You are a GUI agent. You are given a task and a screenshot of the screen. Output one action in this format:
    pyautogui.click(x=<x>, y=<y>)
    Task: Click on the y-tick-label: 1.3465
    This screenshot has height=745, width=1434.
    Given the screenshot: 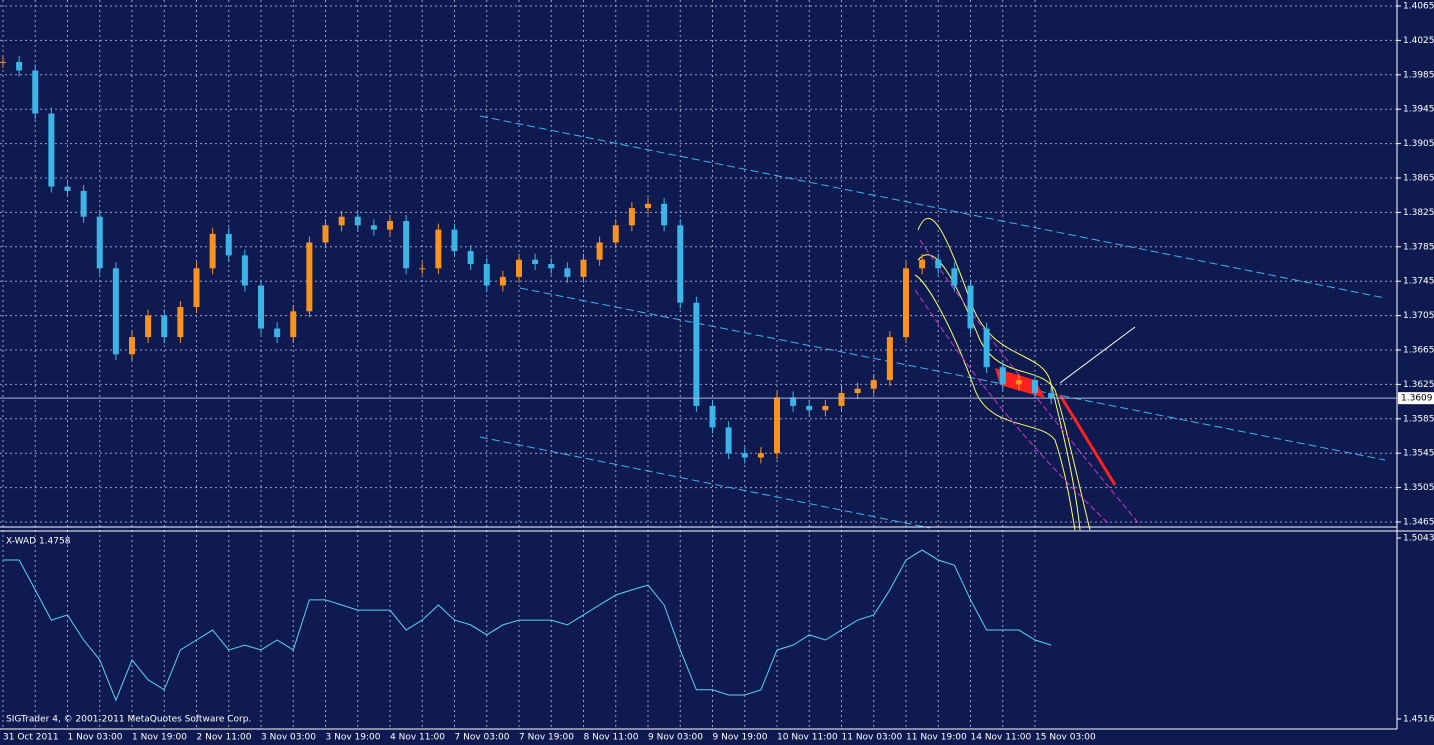 What is the action you would take?
    pyautogui.click(x=1418, y=523)
    